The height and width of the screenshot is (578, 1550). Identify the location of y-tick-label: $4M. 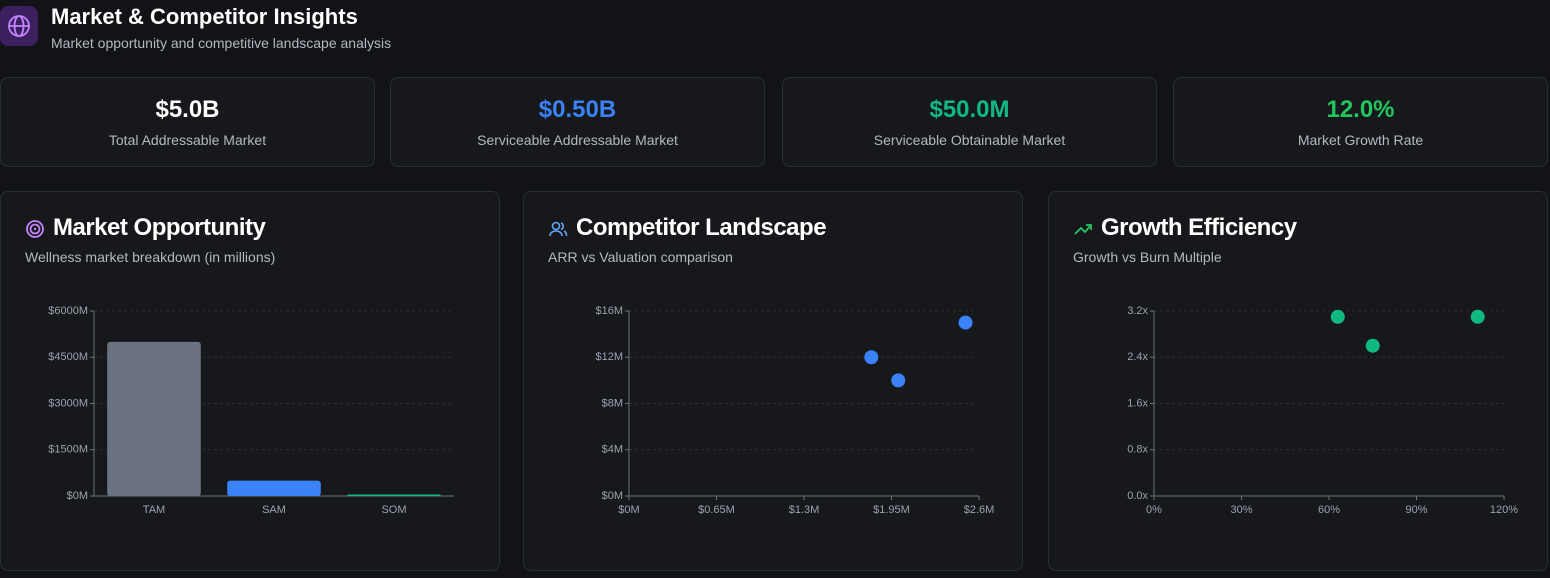
(612, 450).